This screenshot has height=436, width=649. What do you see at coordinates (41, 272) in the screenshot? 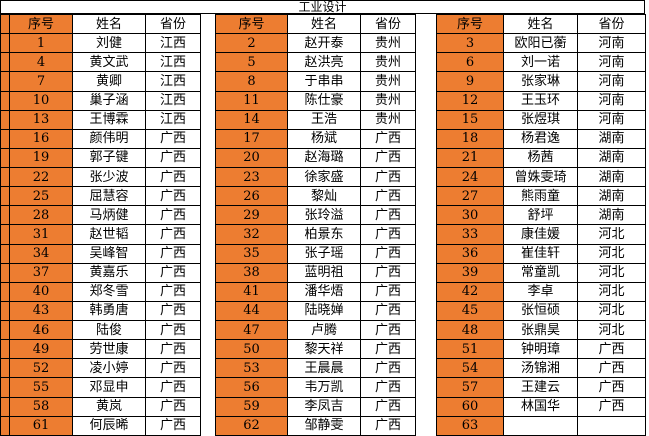
I see `row-number-cell: 37` at bounding box center [41, 272].